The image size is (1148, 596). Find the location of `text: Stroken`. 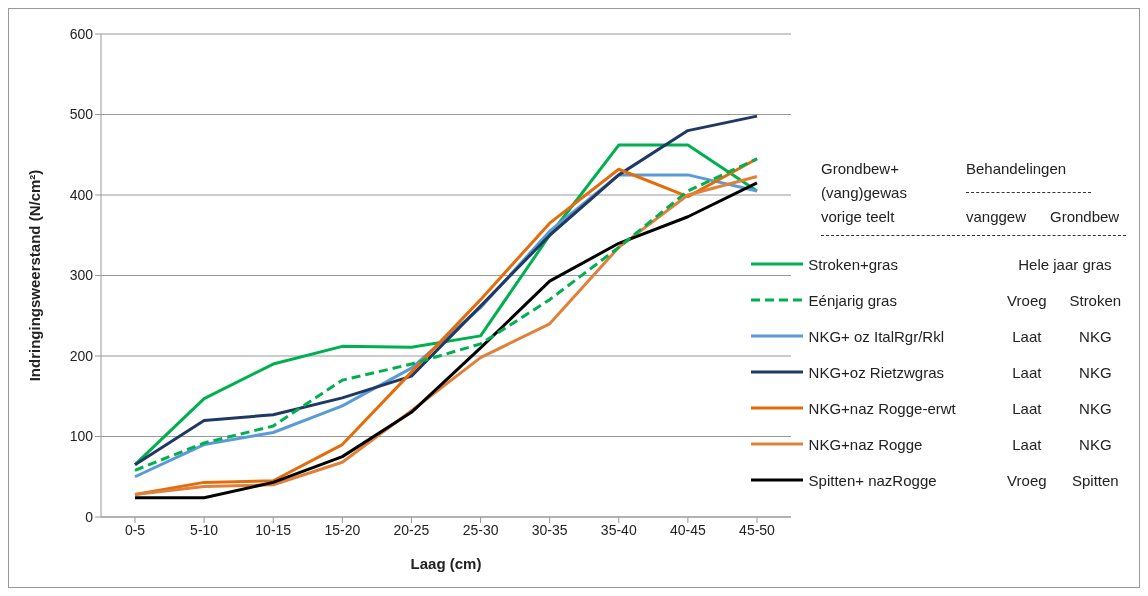

text: Stroken is located at coordinates (1095, 300).